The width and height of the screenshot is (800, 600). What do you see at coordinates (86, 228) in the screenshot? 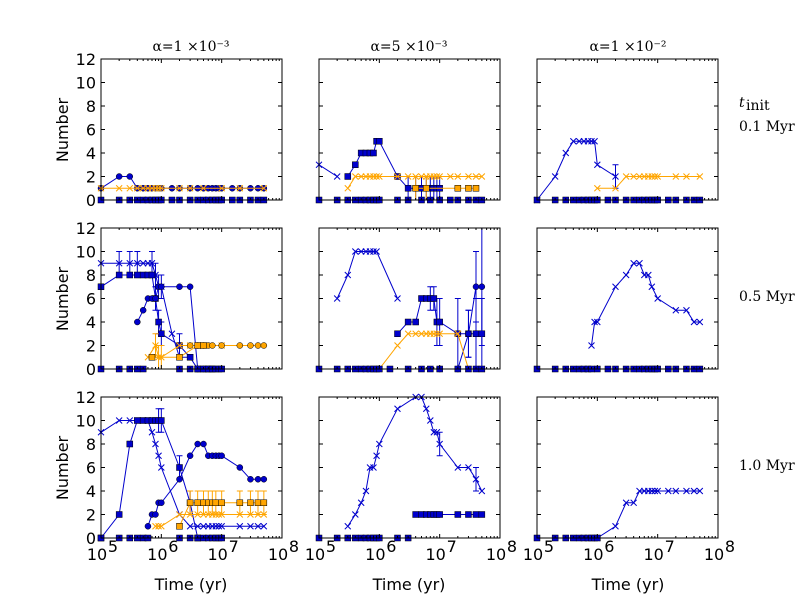
I see `panel-r2-c1-ytick-label: 12` at bounding box center [86, 228].